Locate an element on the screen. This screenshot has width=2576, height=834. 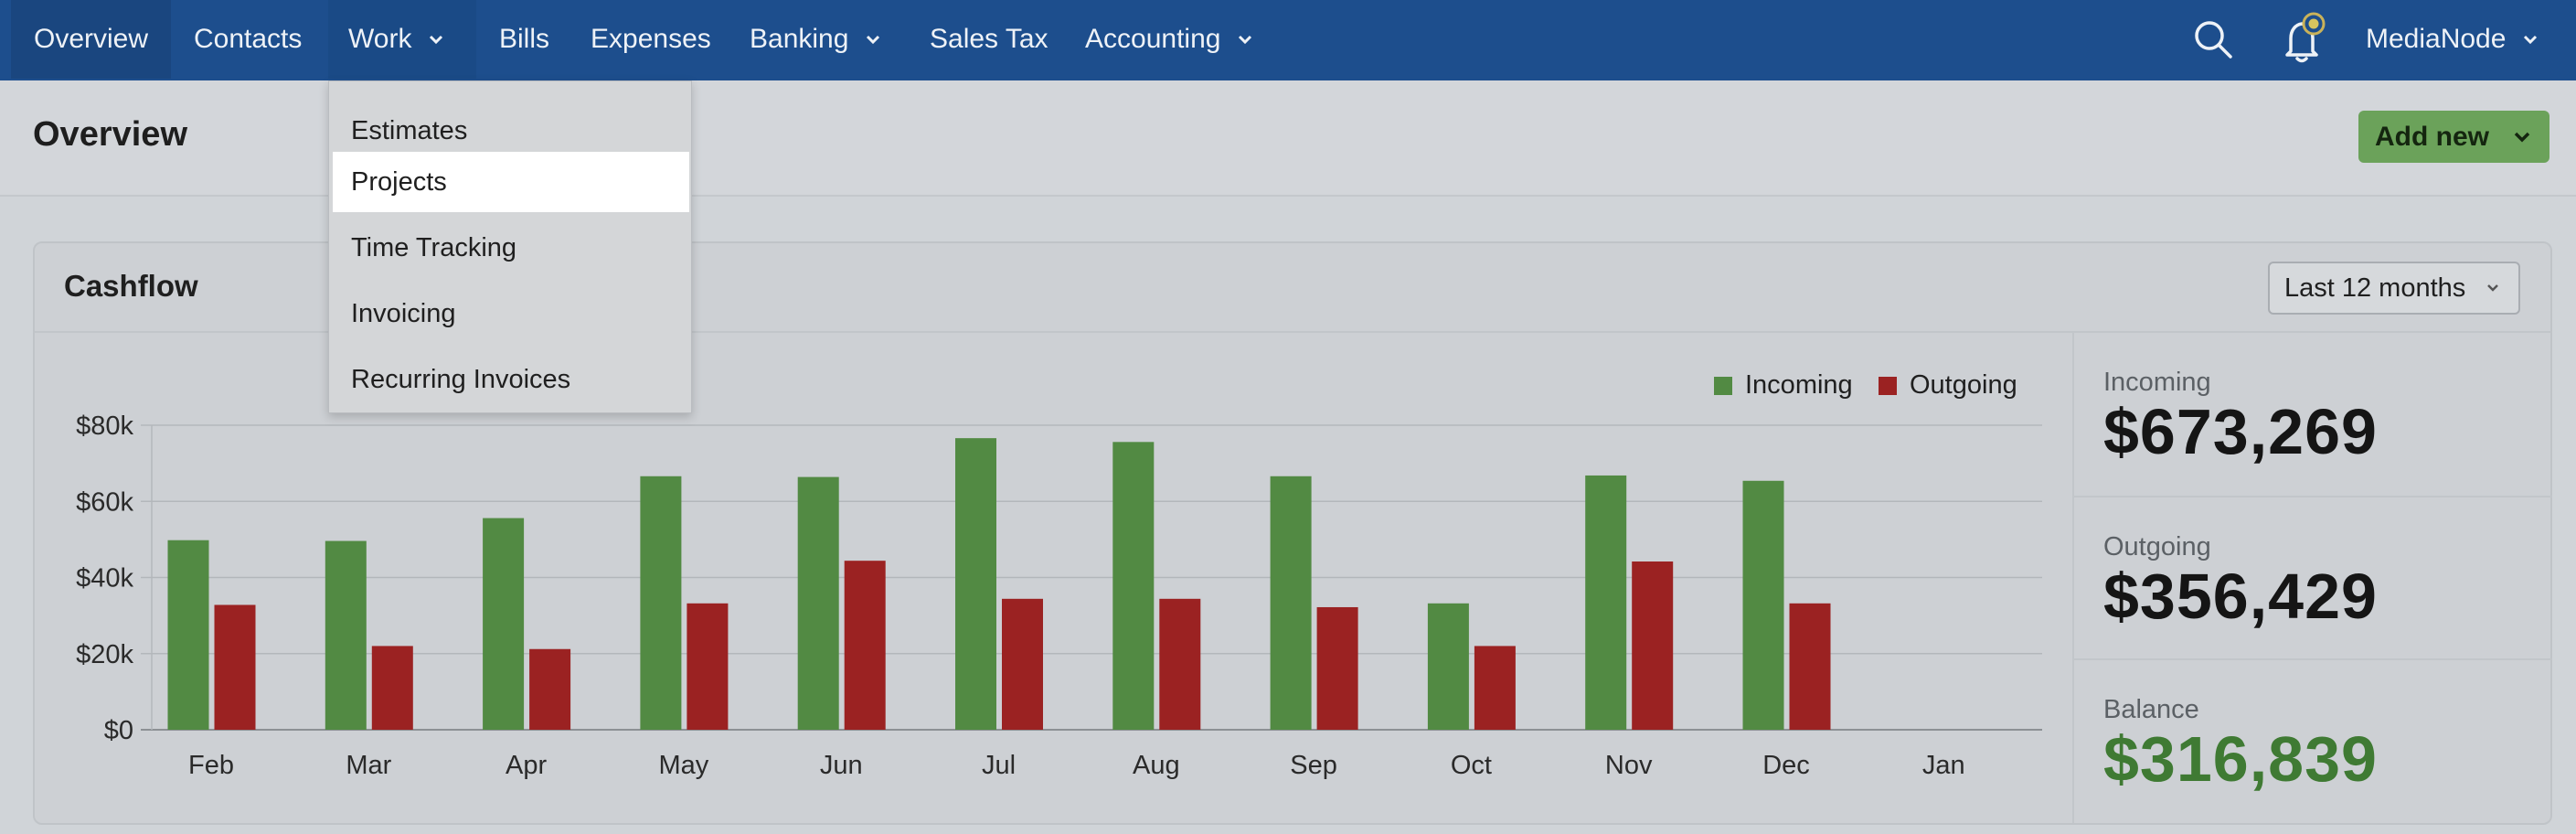
nav-contacts-label: Contacts is located at coordinates (248, 39).